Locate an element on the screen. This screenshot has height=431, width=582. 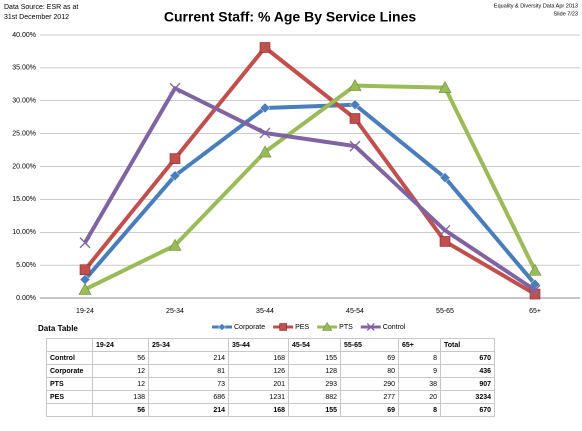
table-header-row: 19-24 25-34 35-44 45-54 55-65 65+ Total is located at coordinates (270, 345).